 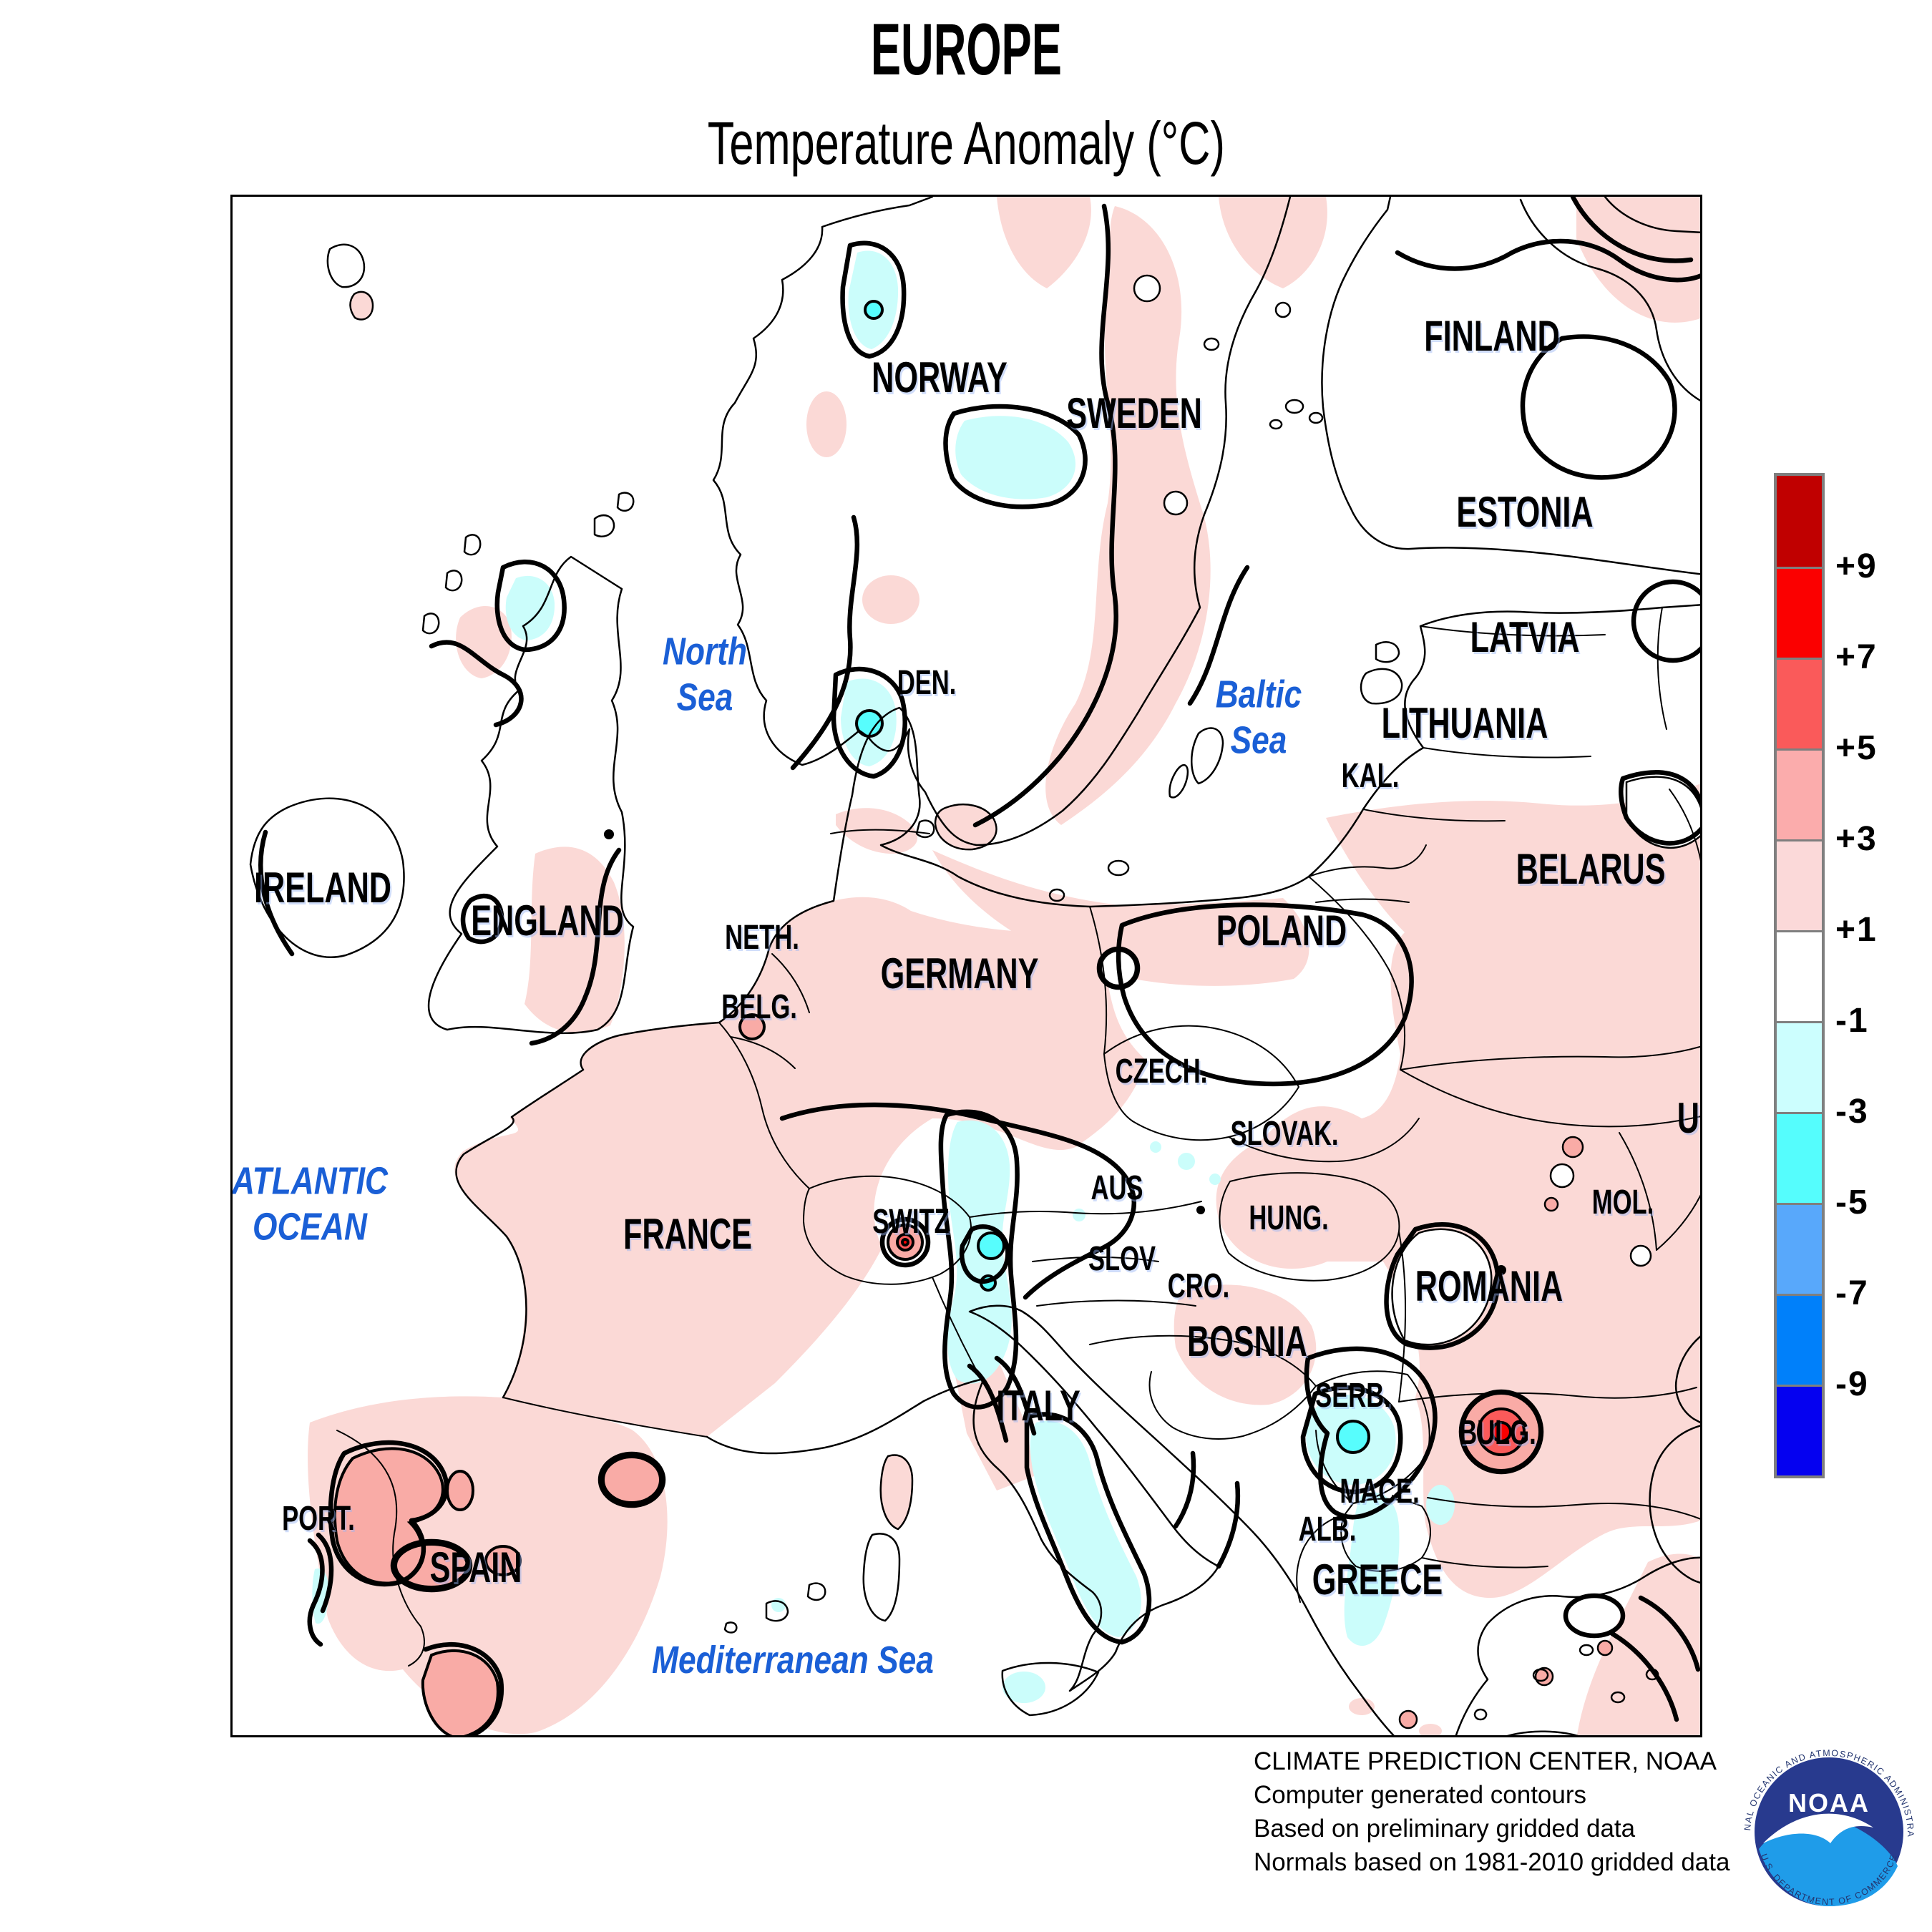 I want to click on footer-line: Computer generated contours, so click(x=1420, y=1795).